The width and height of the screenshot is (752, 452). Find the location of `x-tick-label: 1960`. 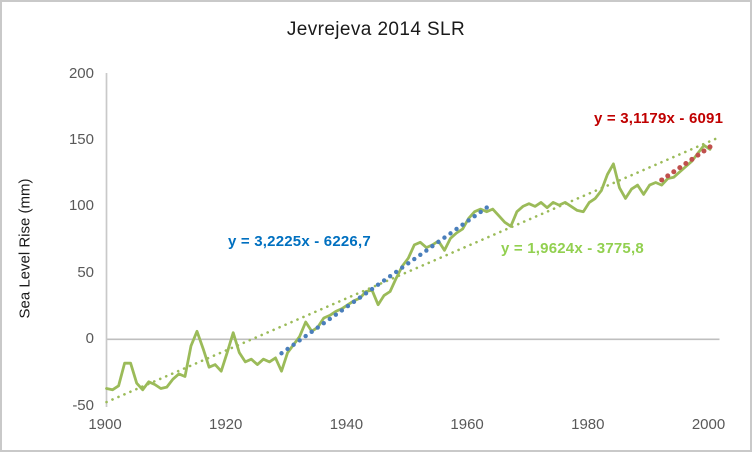

x-tick-label: 1960 is located at coordinates (467, 424).